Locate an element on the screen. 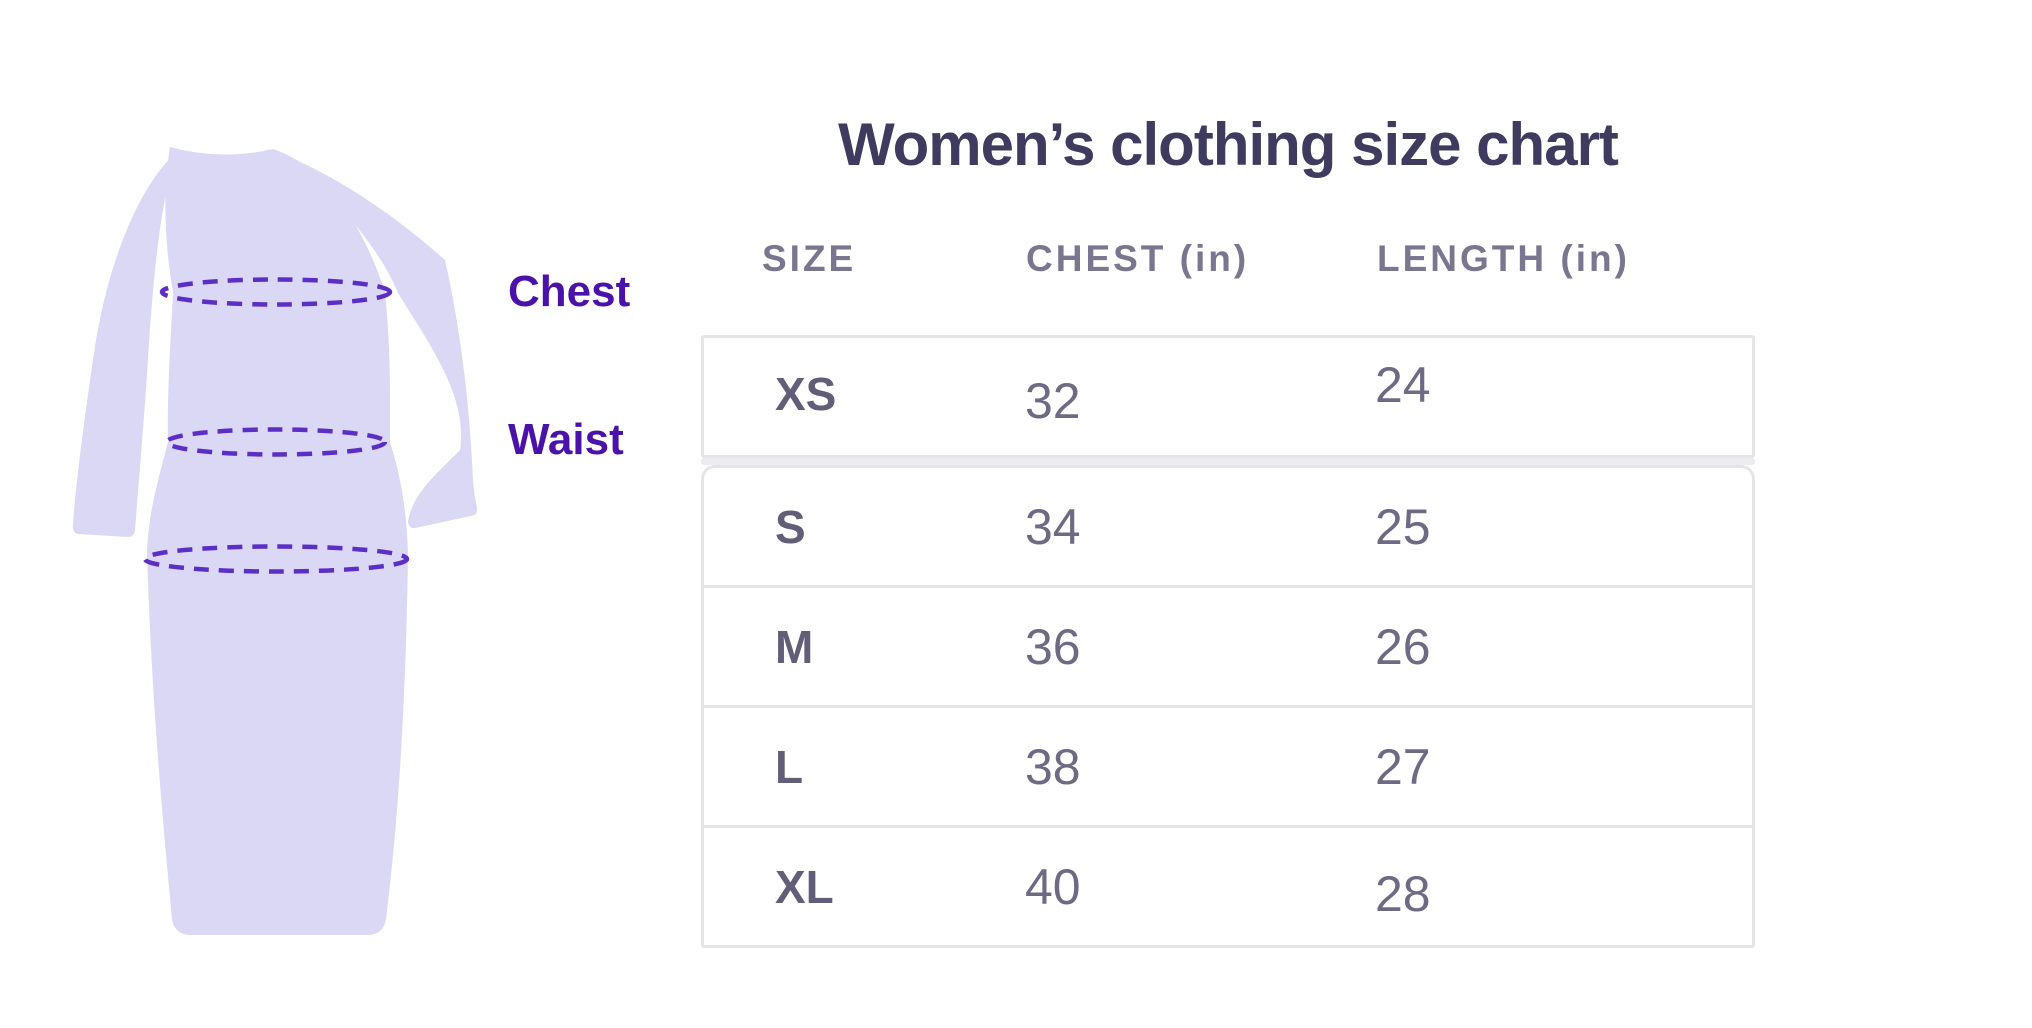 The image size is (2032, 1028). table-row-l: L 38 27 is located at coordinates (1228, 766).